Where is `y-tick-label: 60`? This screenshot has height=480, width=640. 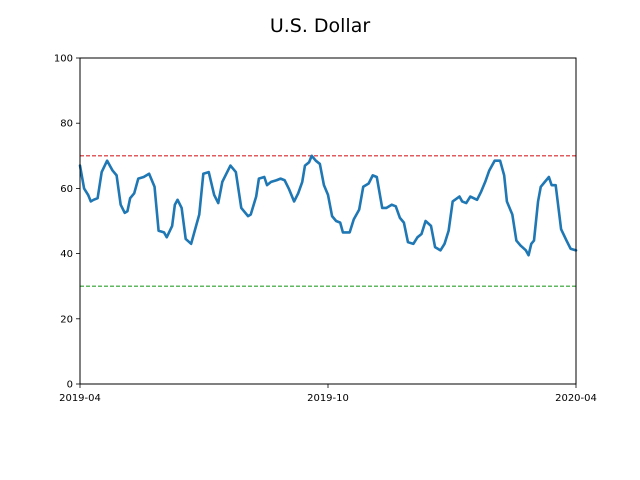
y-tick-label: 60 is located at coordinates (66, 189).